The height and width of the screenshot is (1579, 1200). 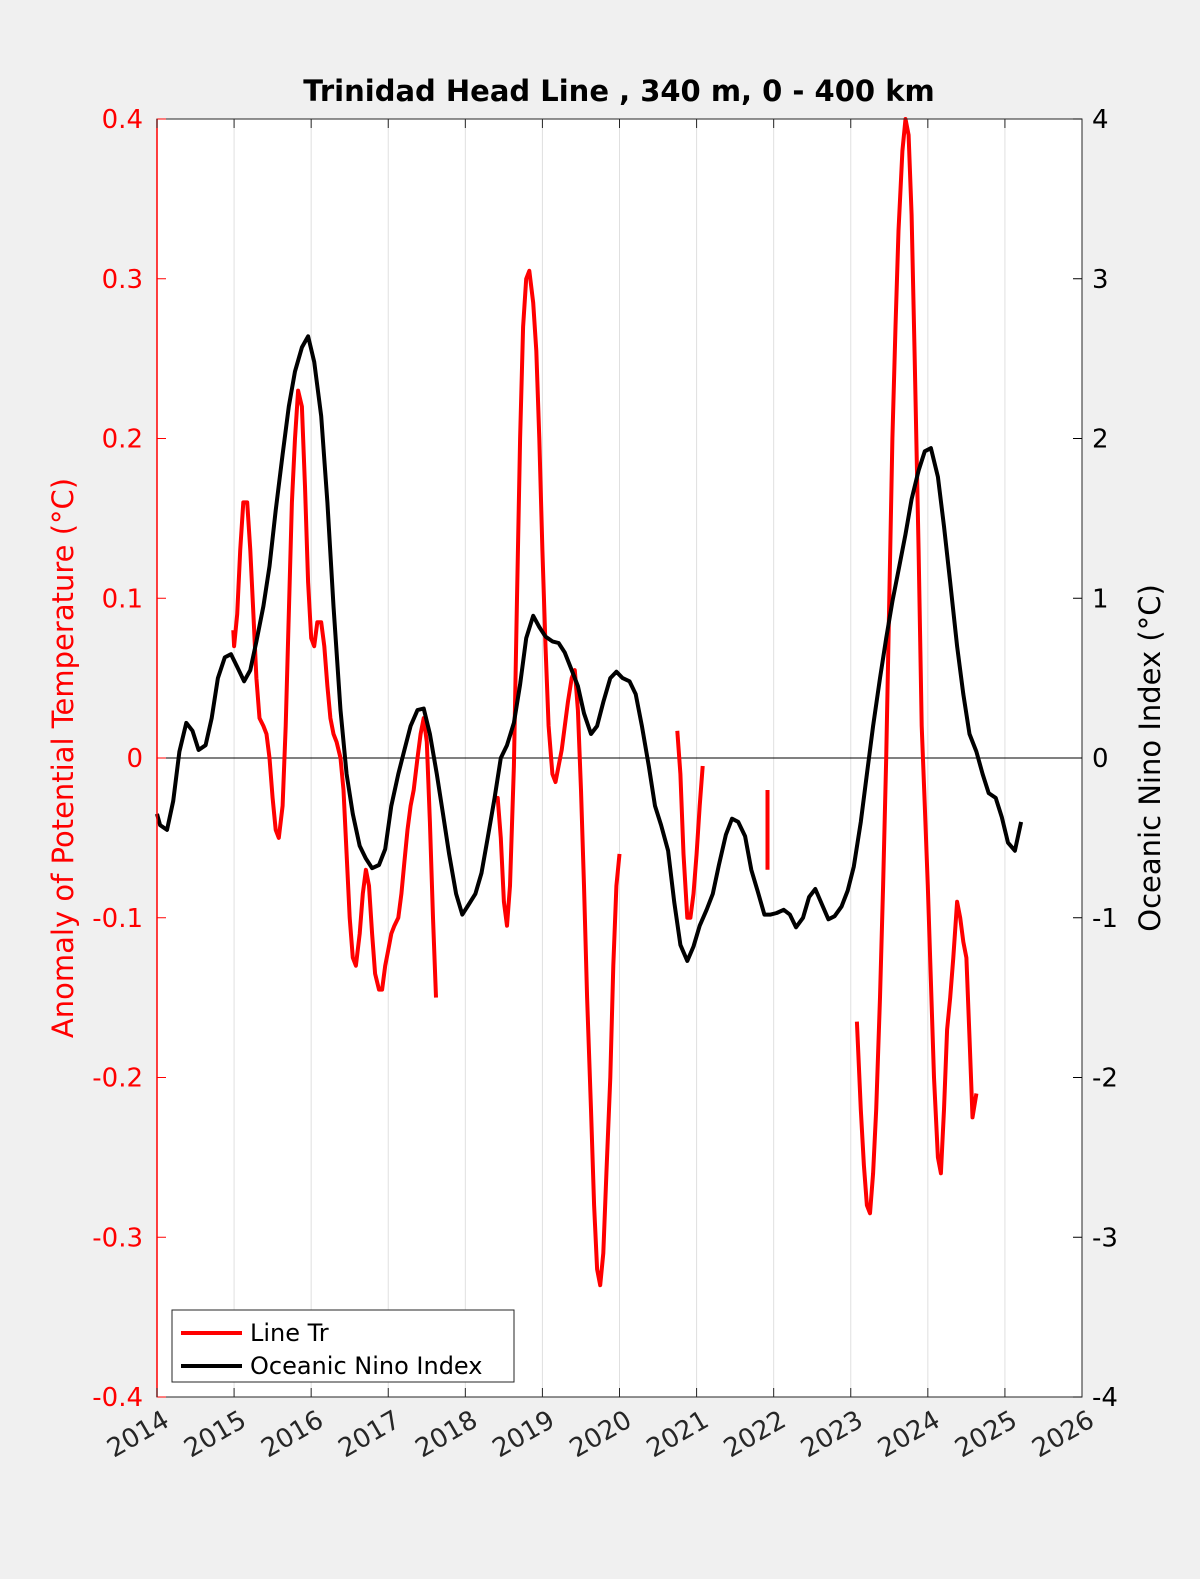 What do you see at coordinates (1100, 280) in the screenshot?
I see `y-tick-label-right: 3` at bounding box center [1100, 280].